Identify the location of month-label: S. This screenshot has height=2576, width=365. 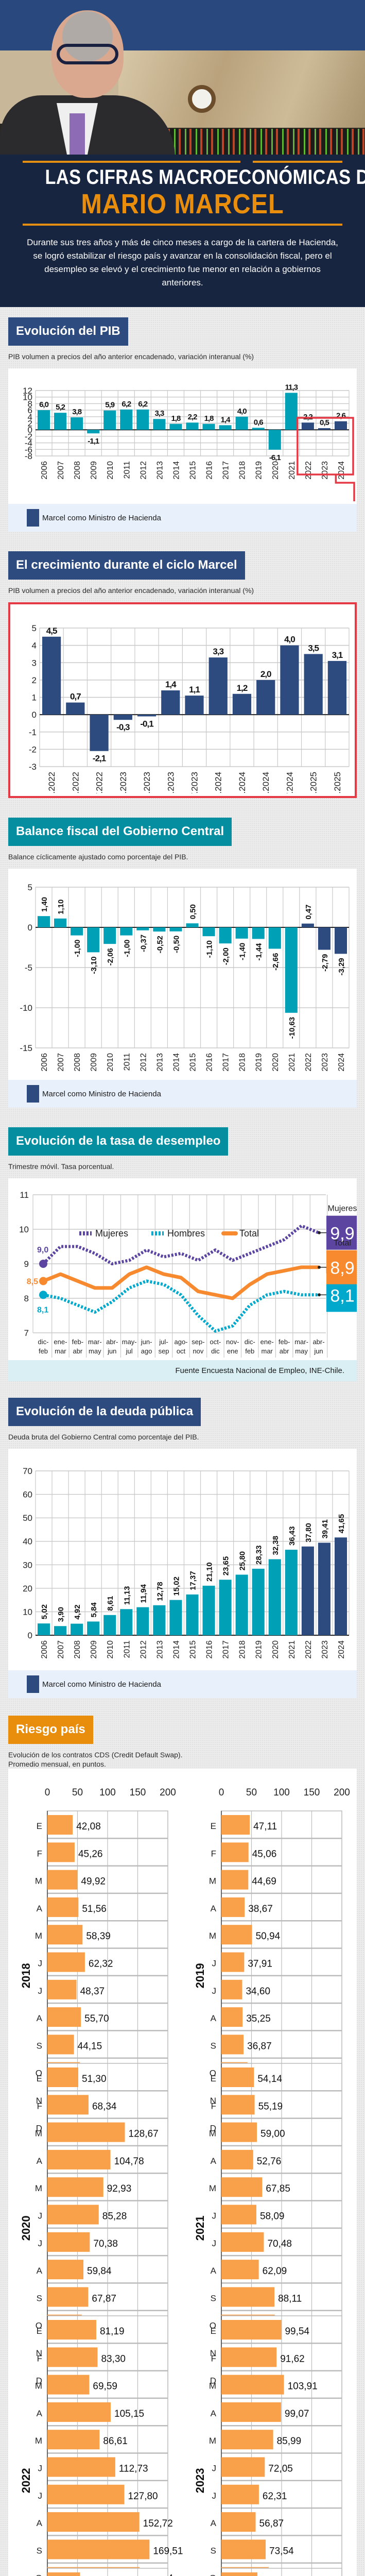
(213, 2298).